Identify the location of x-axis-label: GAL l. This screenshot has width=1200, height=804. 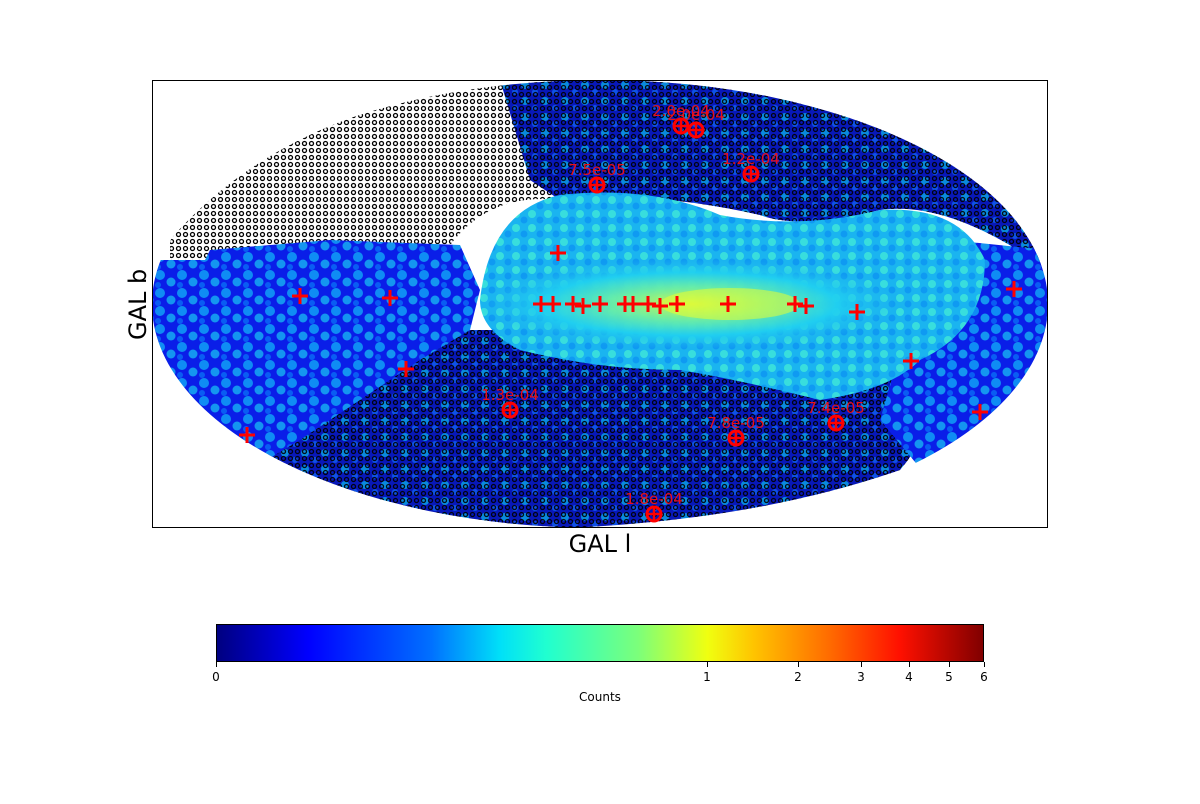
(600, 544).